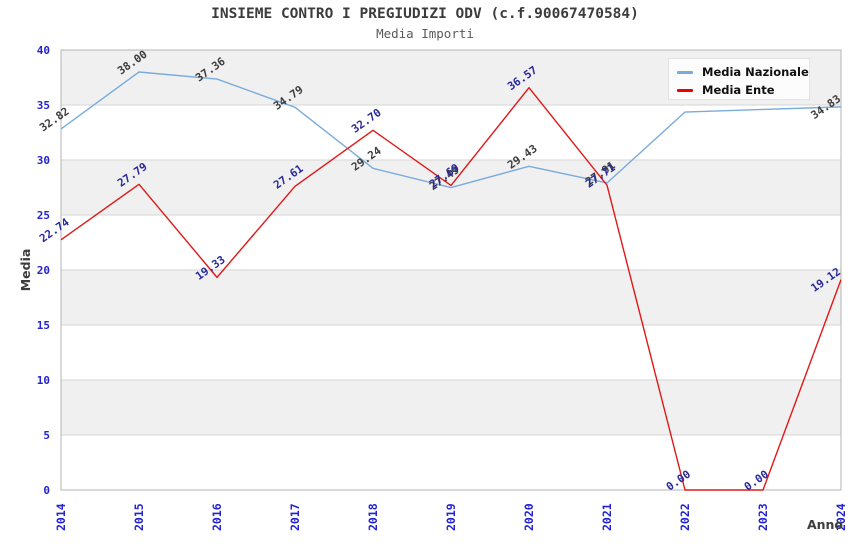  I want to click on legend-item-media-ente: Media Ente, so click(739, 90).